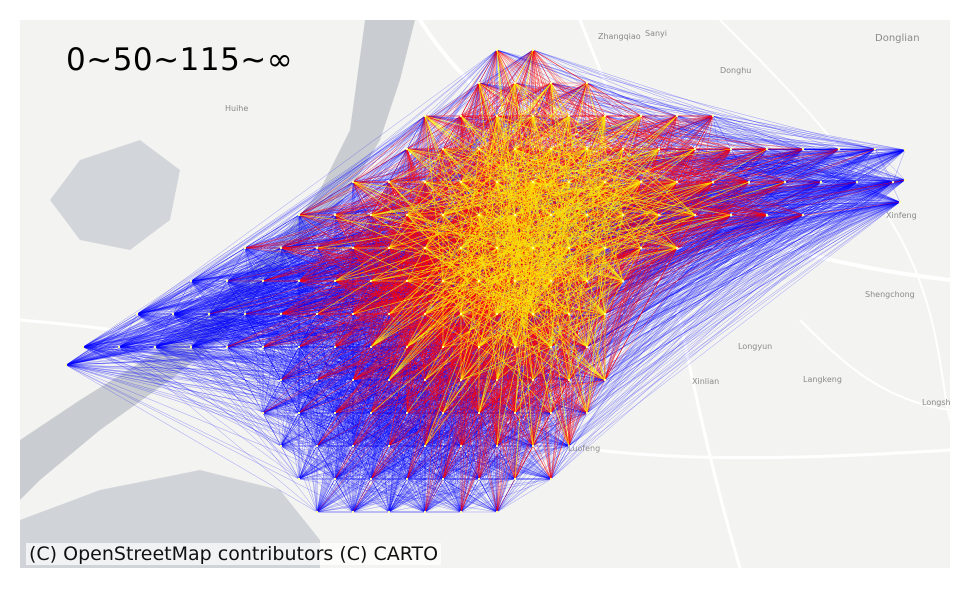 Image resolution: width=969 pixels, height=589 pixels. I want to click on place-label: Luofeng, so click(584, 448).